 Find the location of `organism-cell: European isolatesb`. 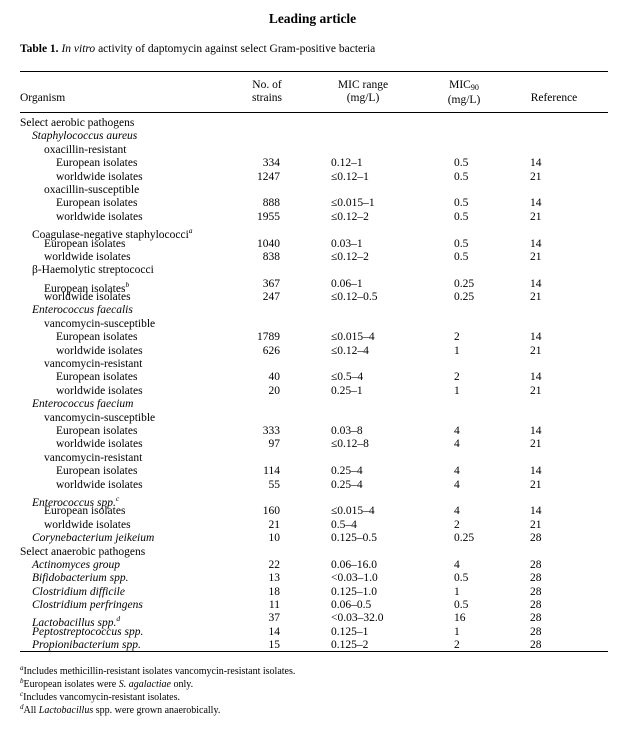

organism-cell: European isolatesb is located at coordinates (86, 287).